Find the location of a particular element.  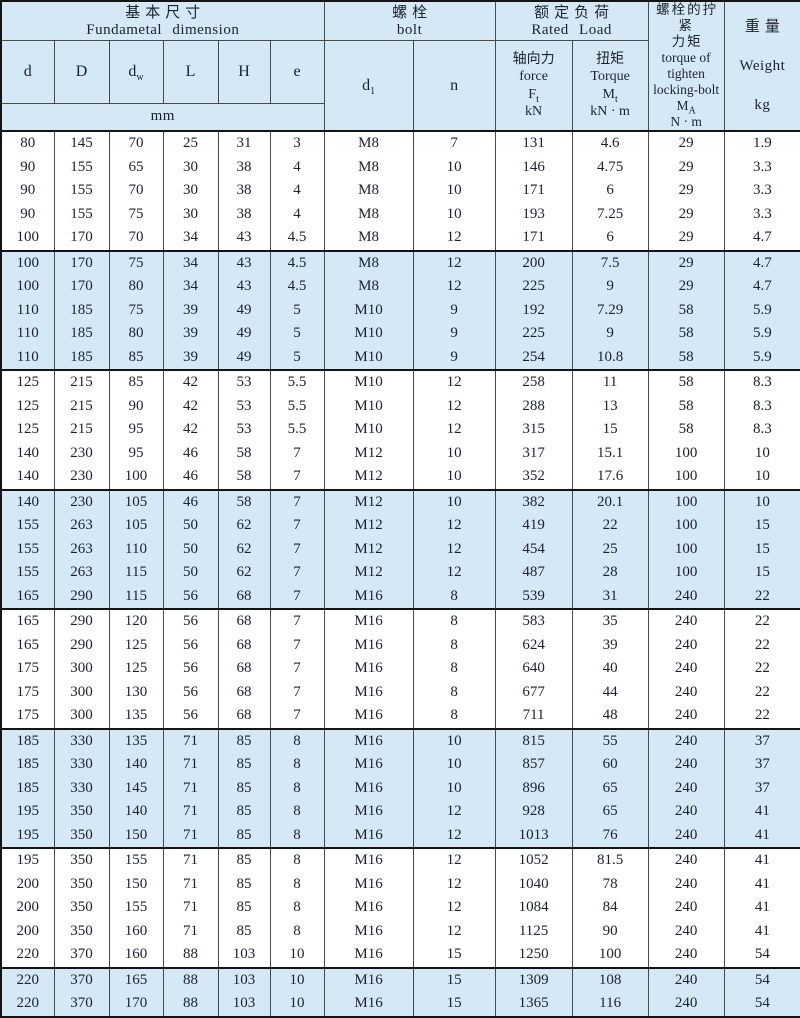

unit-mm-cell: mm is located at coordinates (162, 117).